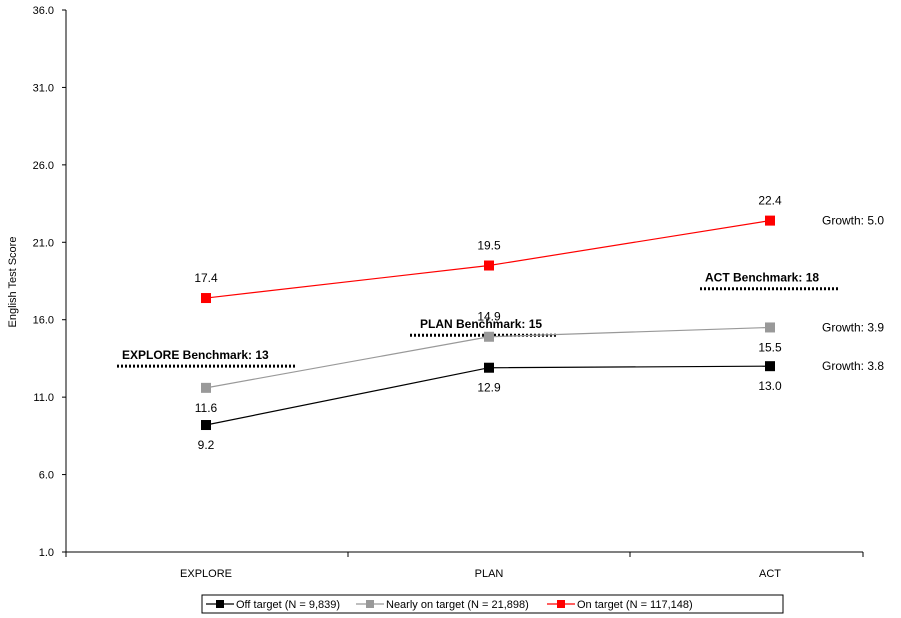  I want to click on benchmark-label: EXPLORE Benchmark: 13, so click(195, 355).